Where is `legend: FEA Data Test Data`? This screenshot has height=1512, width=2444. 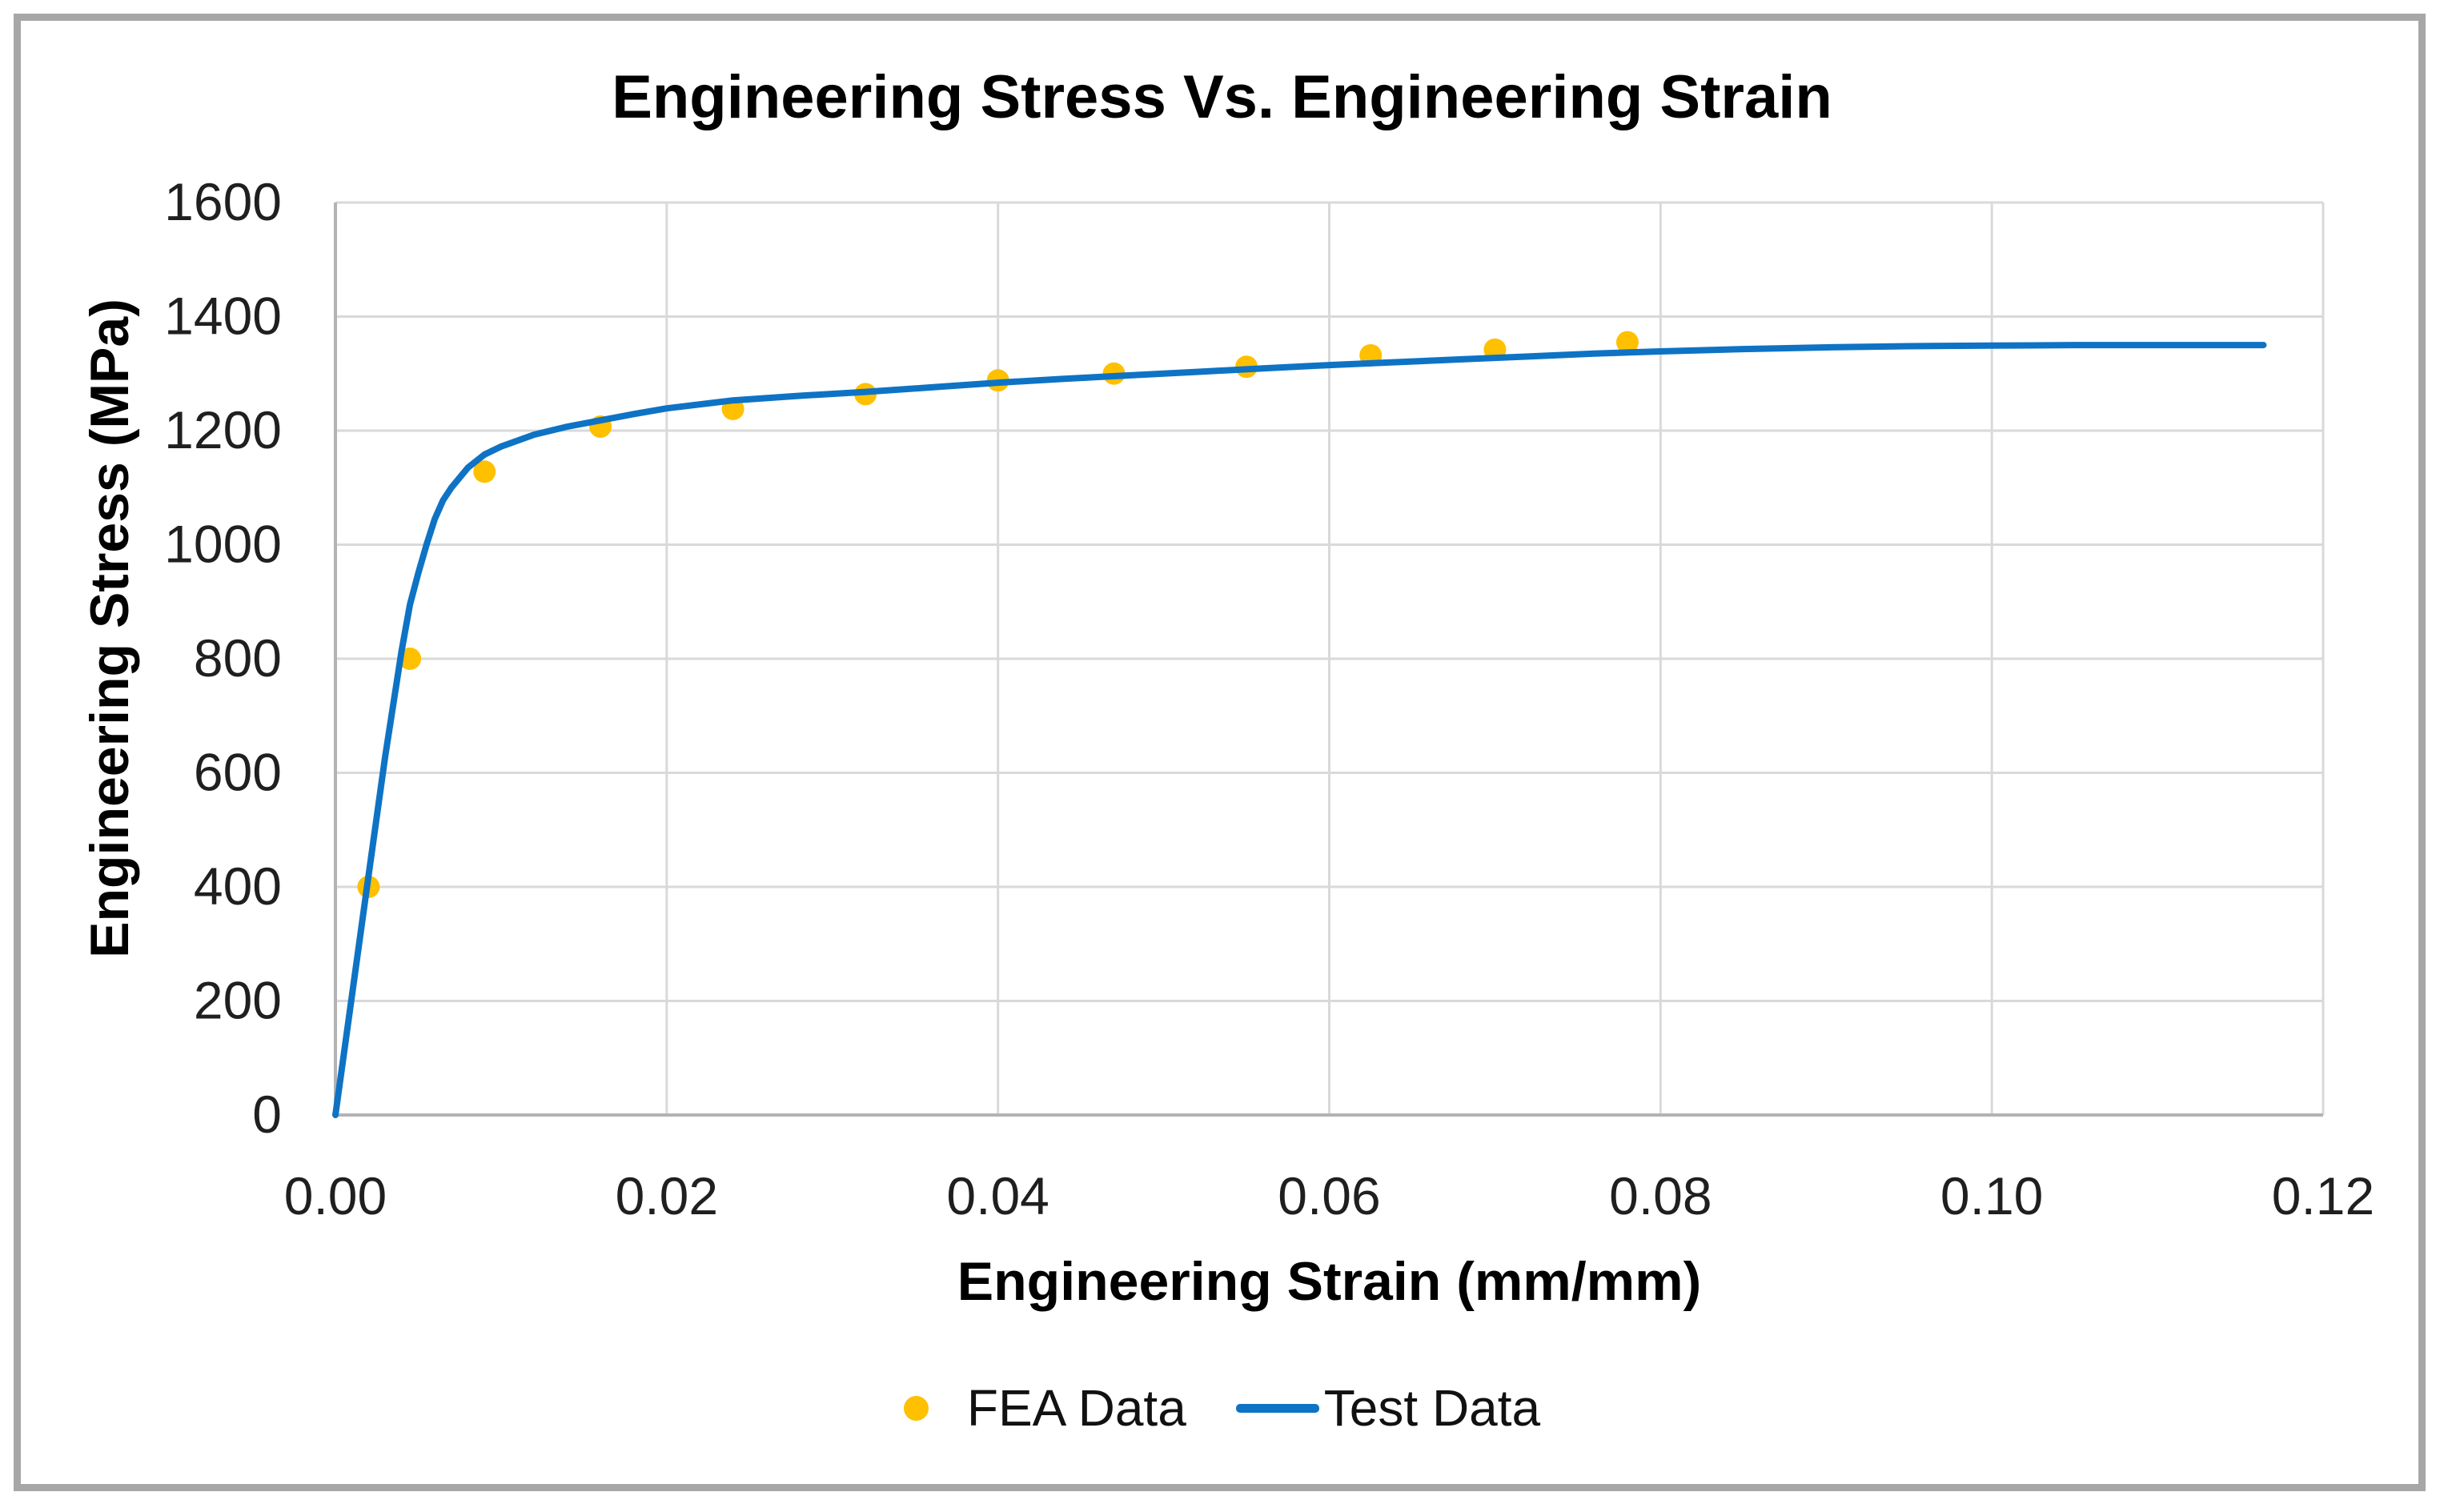
legend: FEA Data Test Data is located at coordinates (1222, 1408).